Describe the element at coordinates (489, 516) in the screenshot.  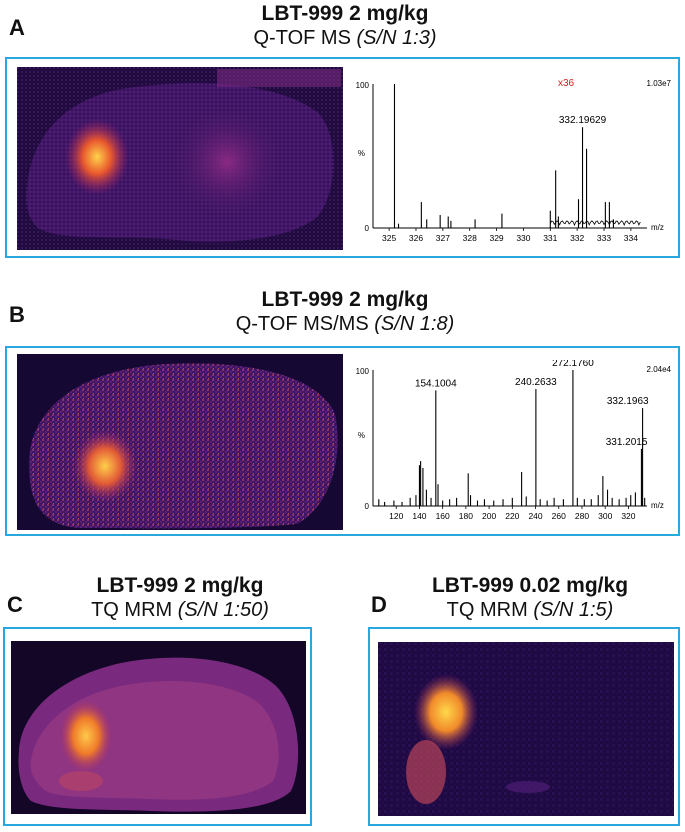
I see `x-tick-label: 200` at that location.